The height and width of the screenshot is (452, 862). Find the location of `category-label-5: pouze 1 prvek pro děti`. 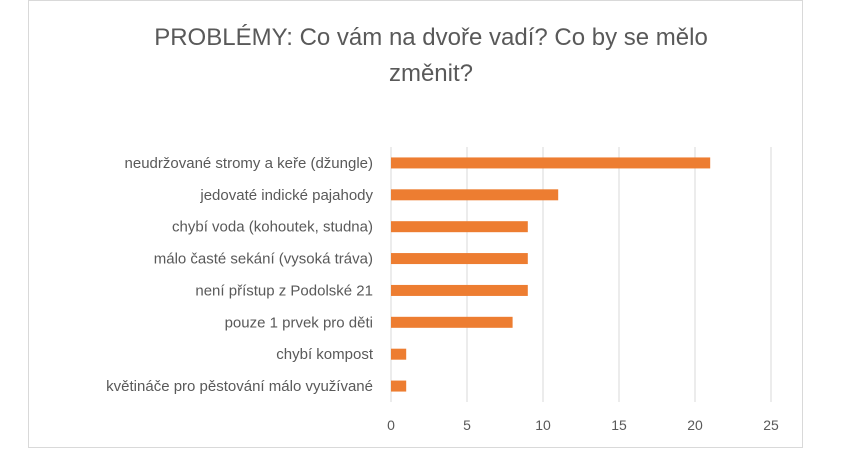

category-label-5: pouze 1 prvek pro děti is located at coordinates (299, 322).